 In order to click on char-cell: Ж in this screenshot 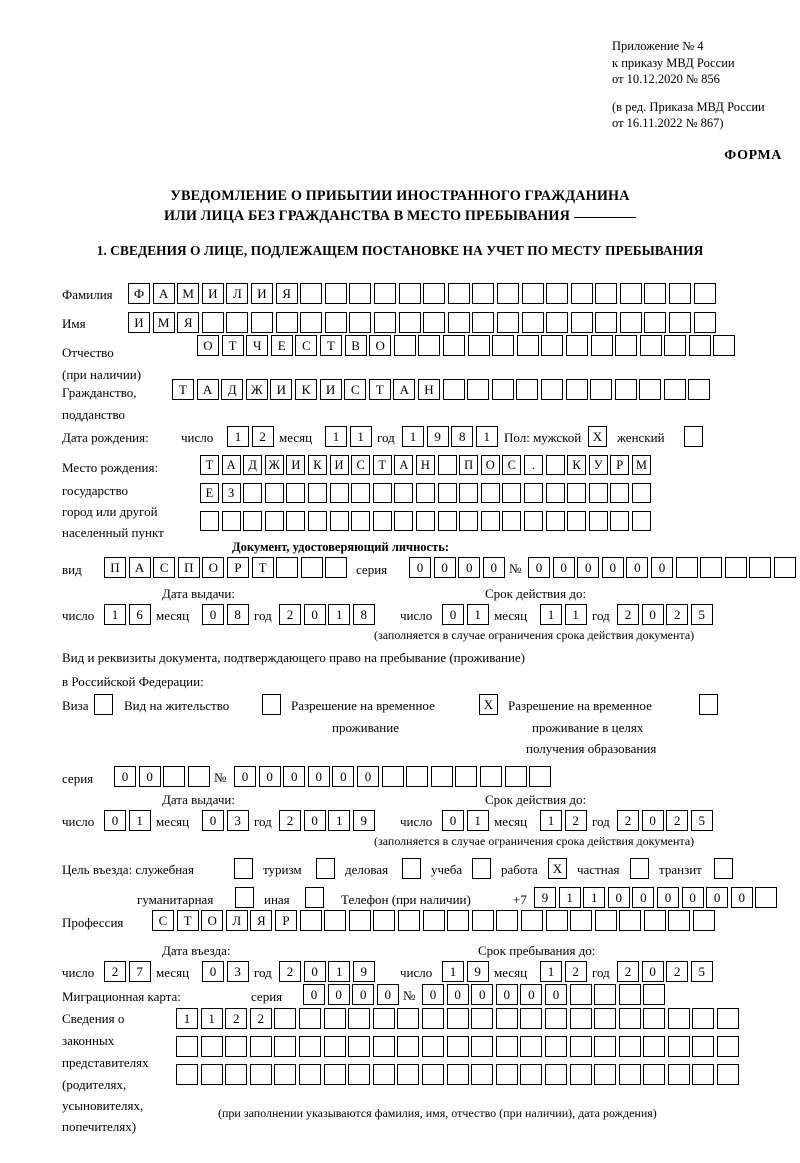, I will do `click(256, 389)`.